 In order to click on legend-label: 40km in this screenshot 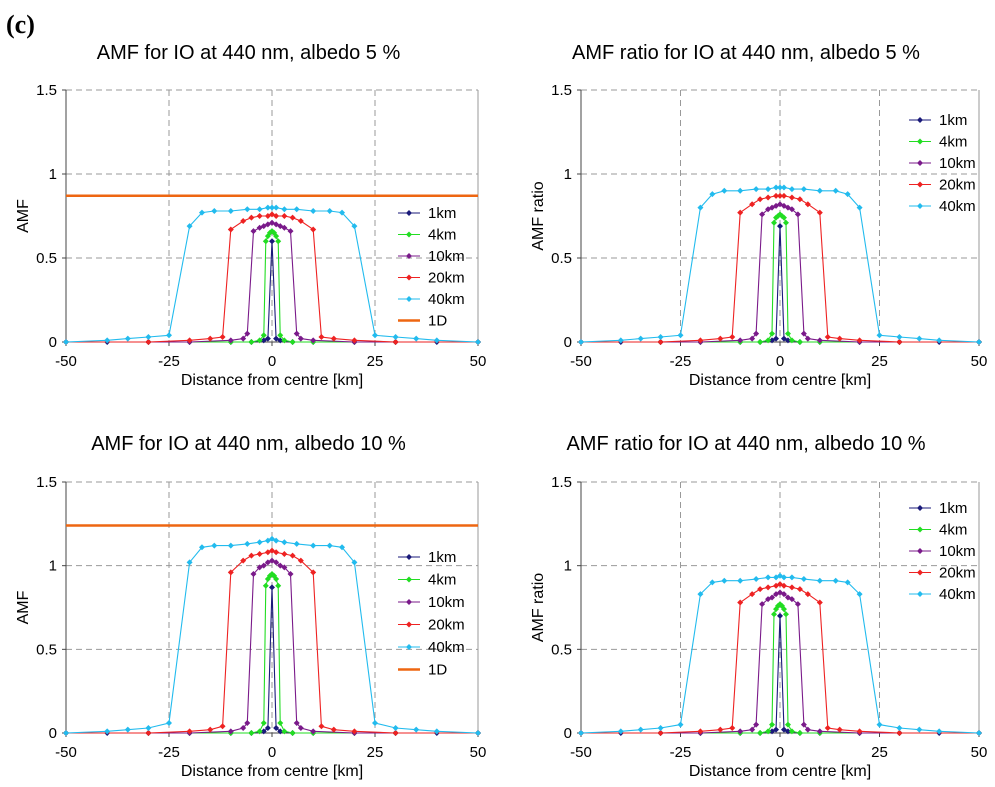, I will do `click(446, 299)`.